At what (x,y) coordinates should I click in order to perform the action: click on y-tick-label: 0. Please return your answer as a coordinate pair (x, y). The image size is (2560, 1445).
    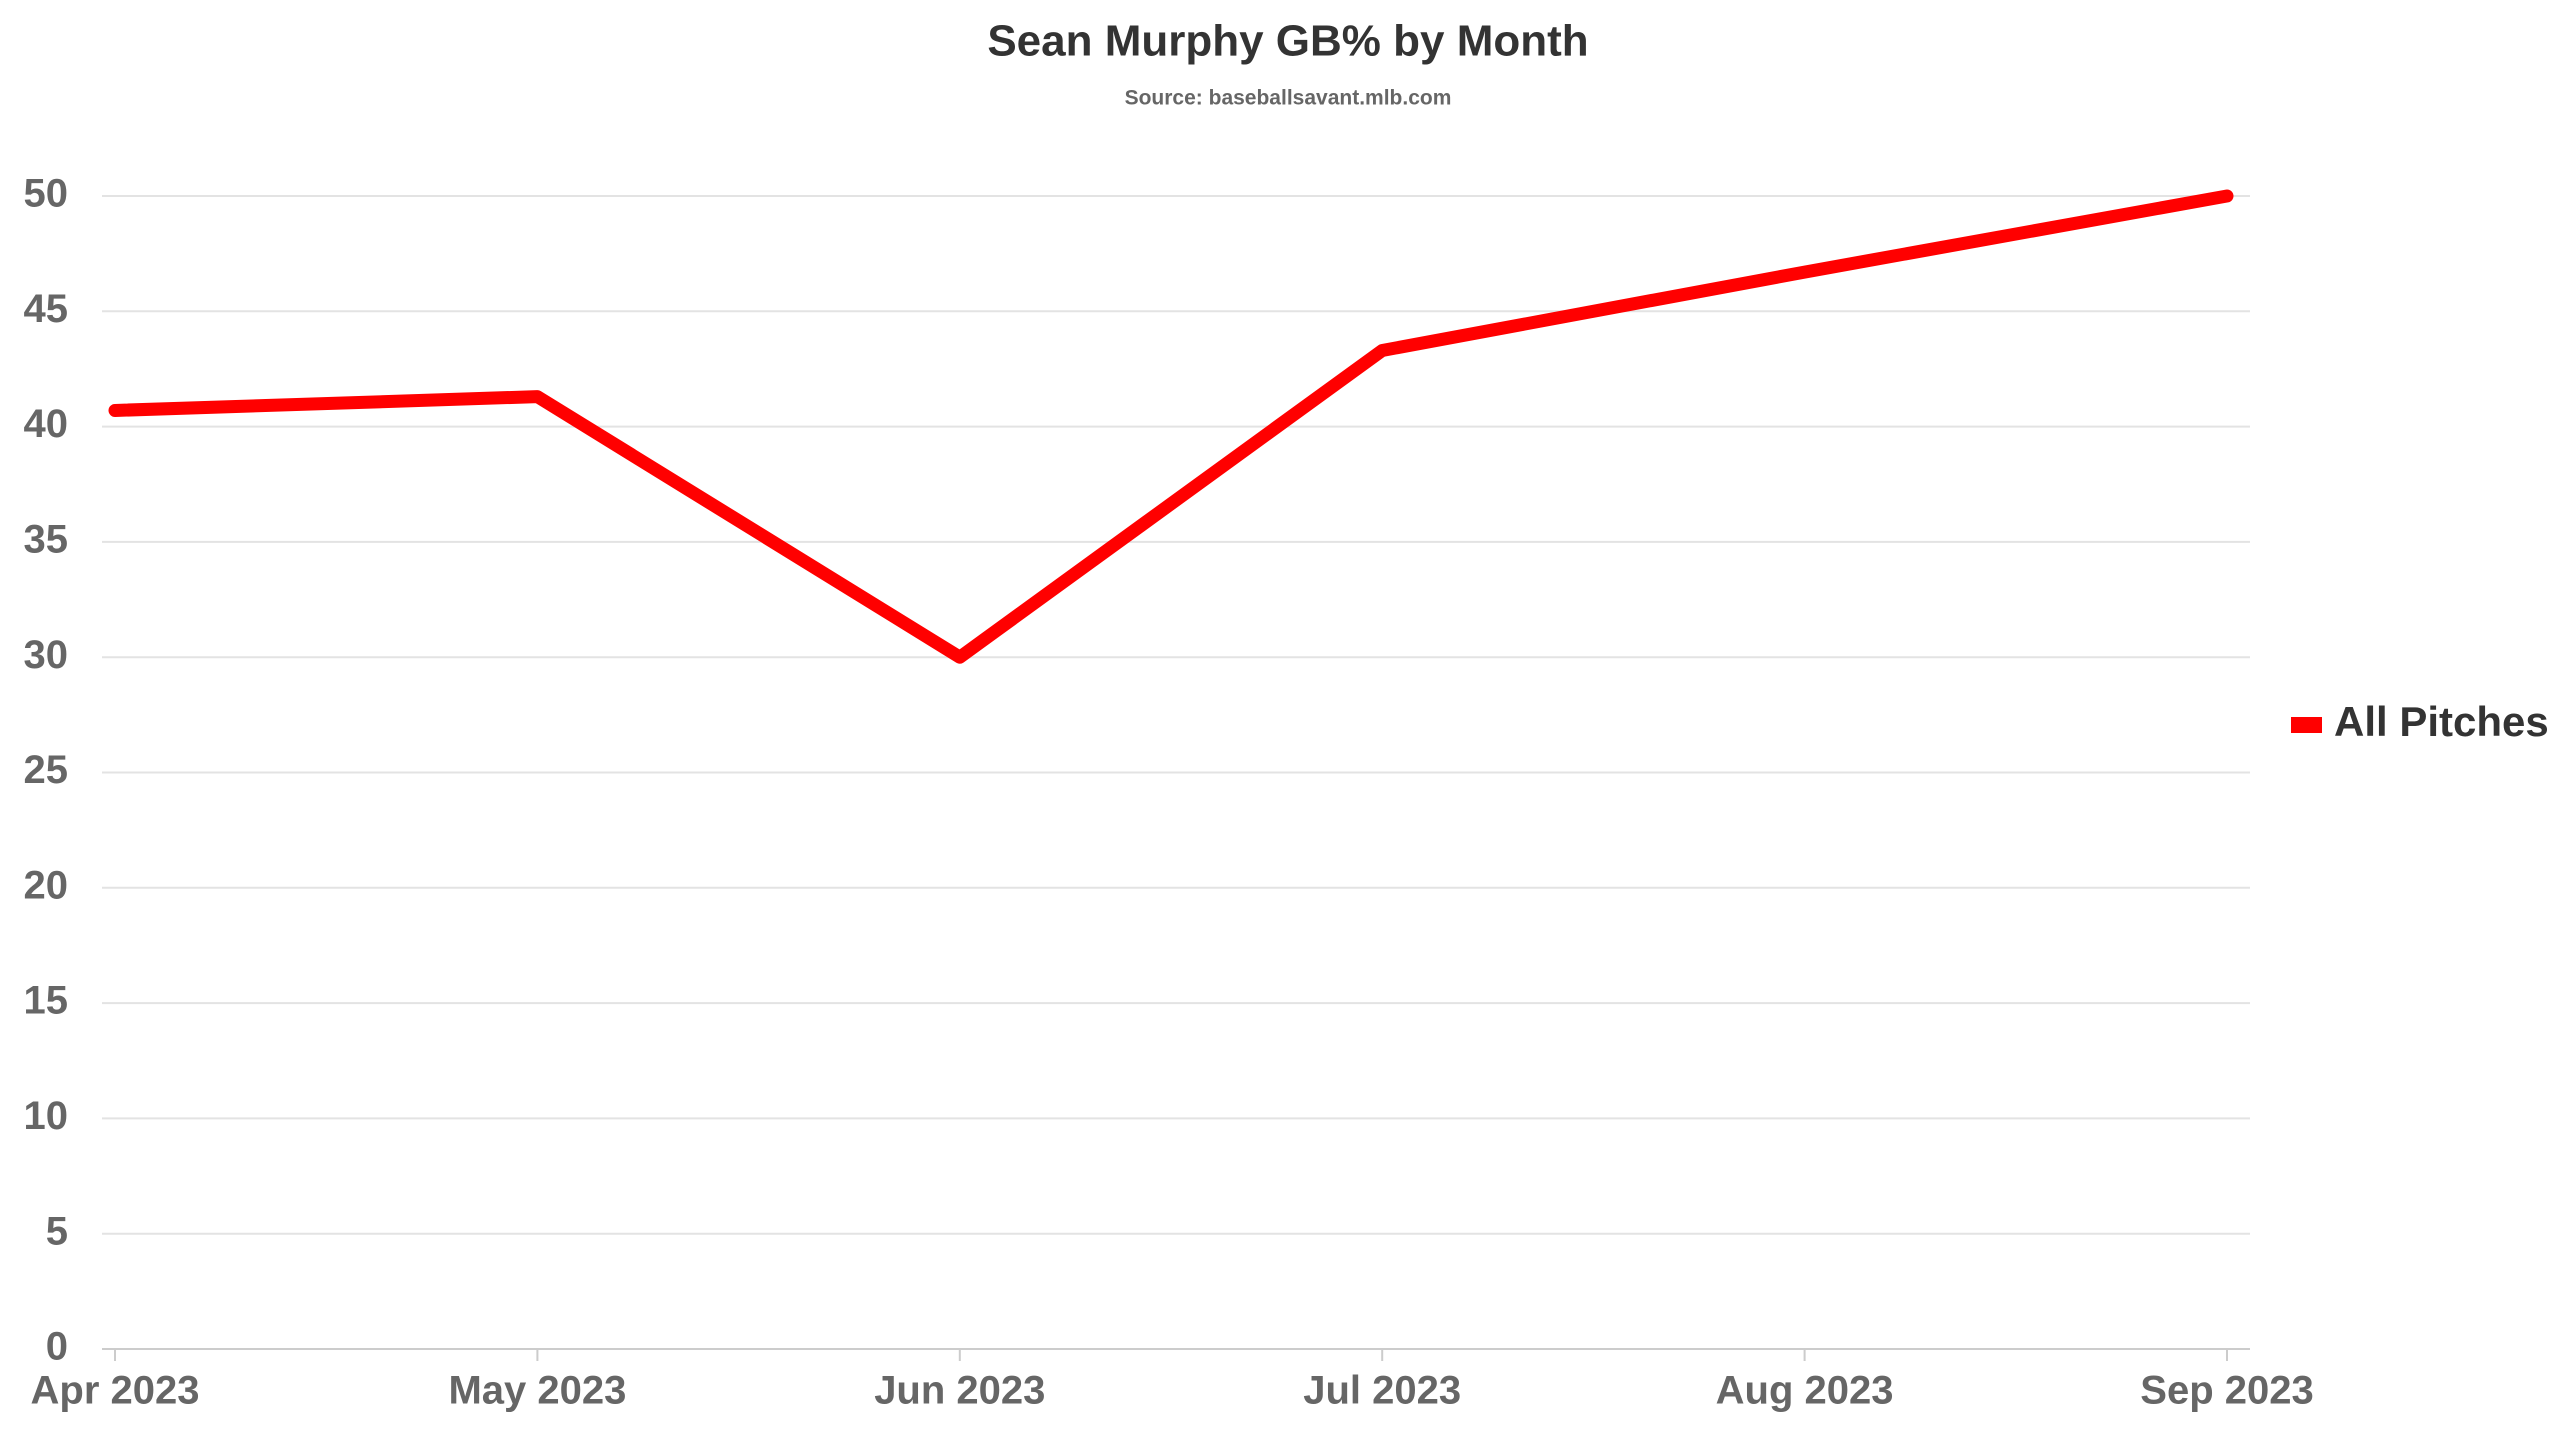
    Looking at the image, I should click on (57, 1347).